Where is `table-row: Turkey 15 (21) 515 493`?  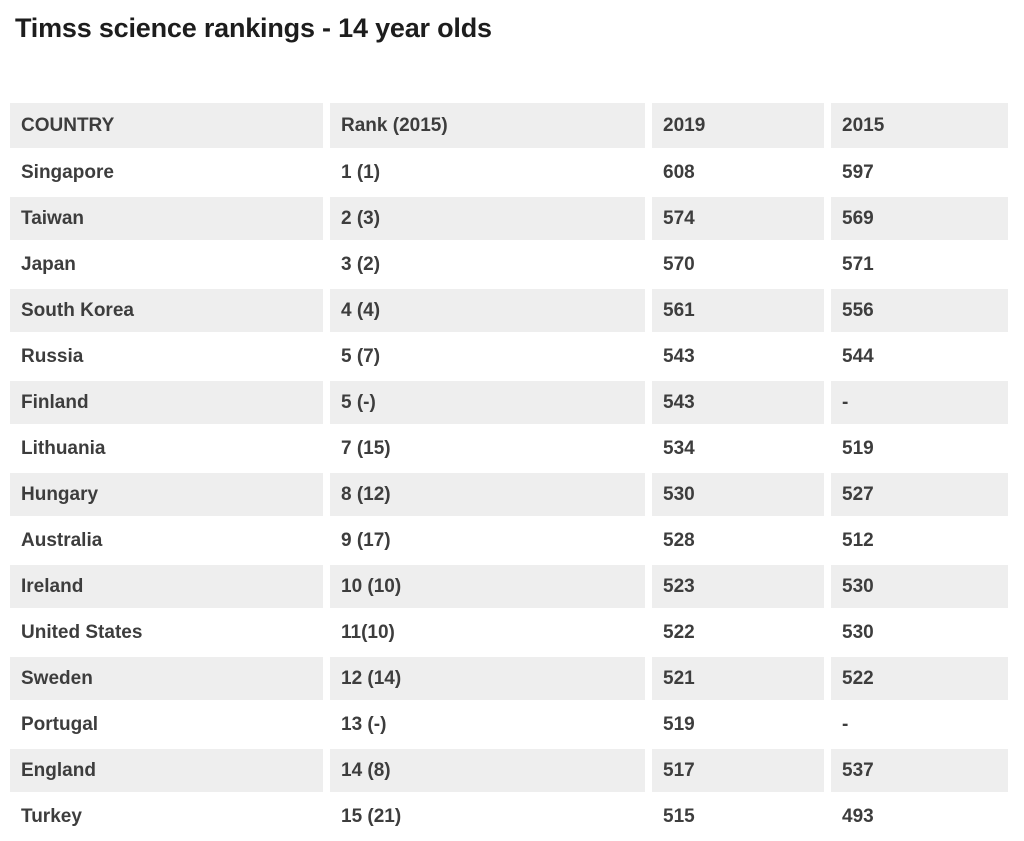
table-row: Turkey 15 (21) 515 493 is located at coordinates (509, 816).